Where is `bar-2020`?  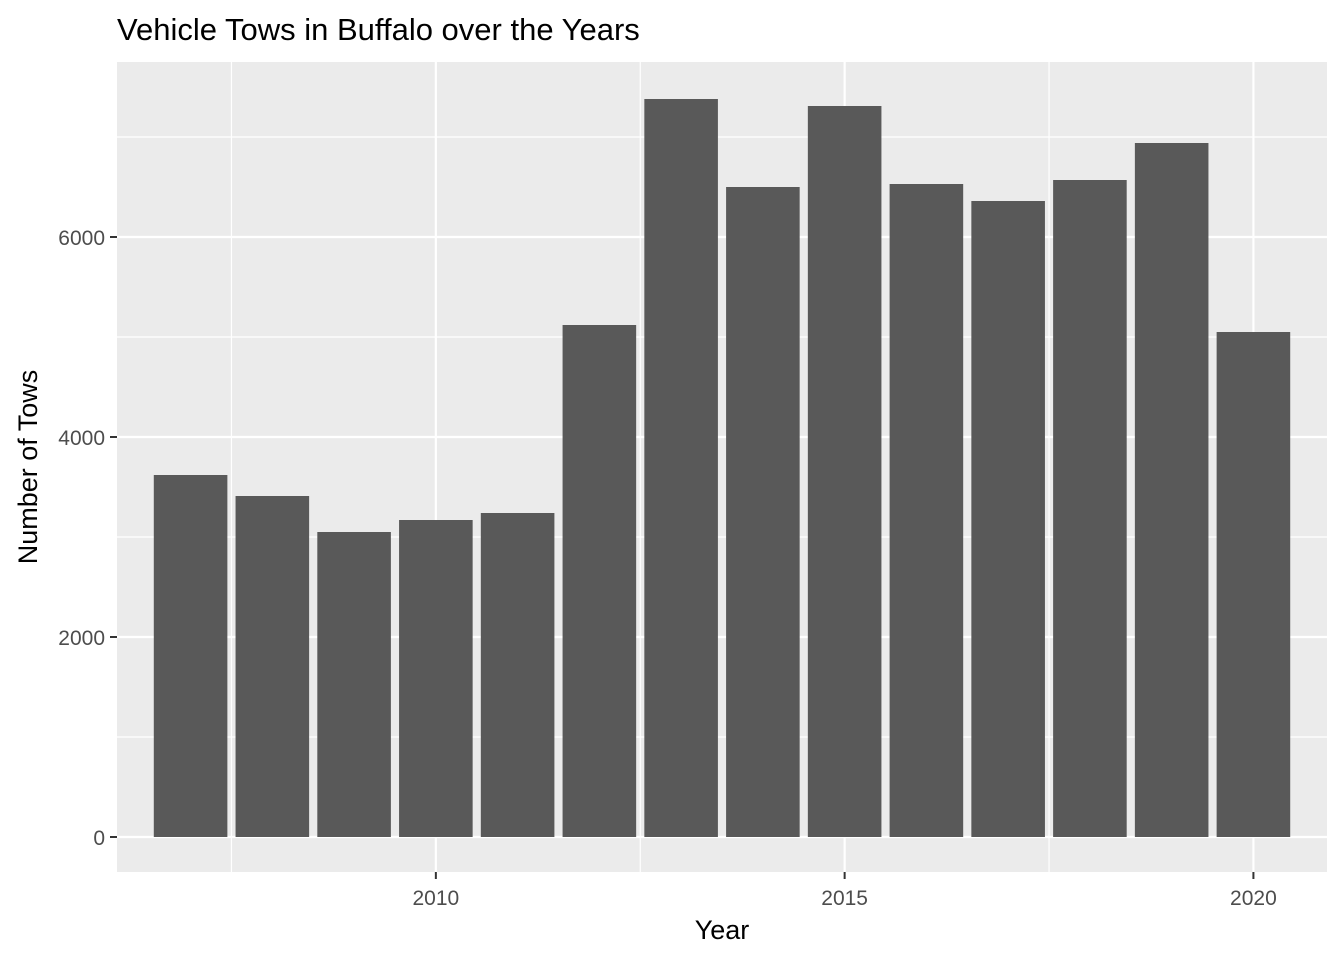 bar-2020 is located at coordinates (1253, 584).